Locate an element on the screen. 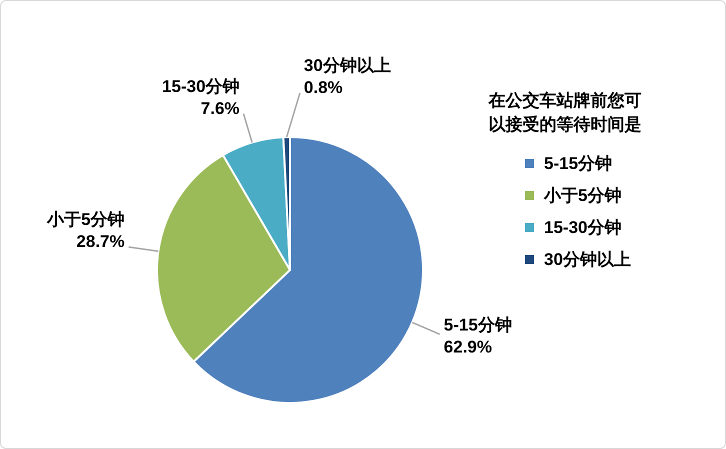 The width and height of the screenshot is (726, 449). legend-label: 5-15分钟 is located at coordinates (578, 163).